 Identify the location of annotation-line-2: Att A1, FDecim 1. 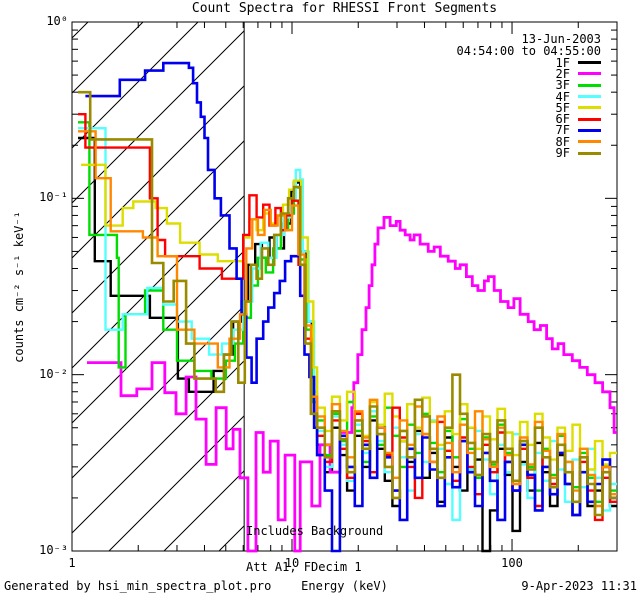
(304, 567).